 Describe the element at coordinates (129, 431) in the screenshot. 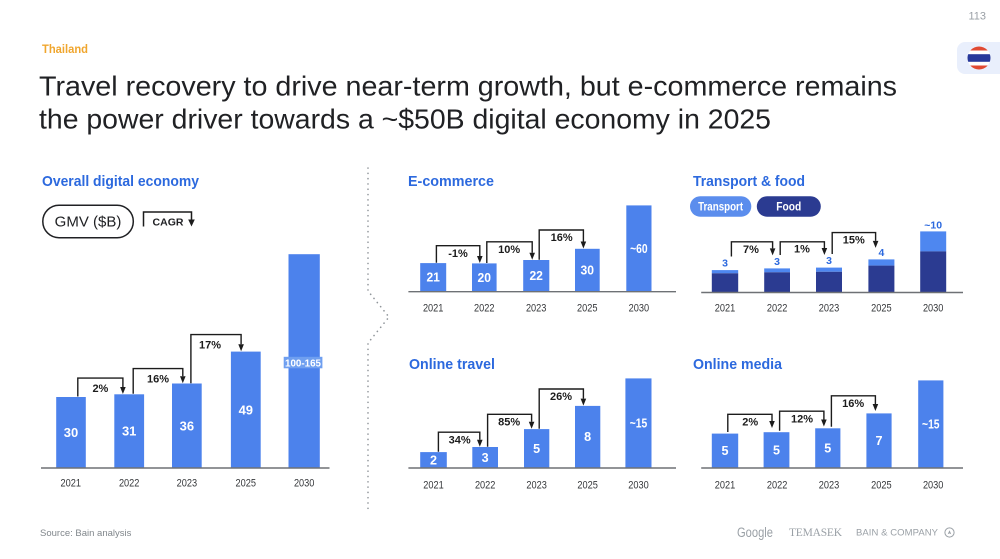

I see `svg-text: 31` at that location.